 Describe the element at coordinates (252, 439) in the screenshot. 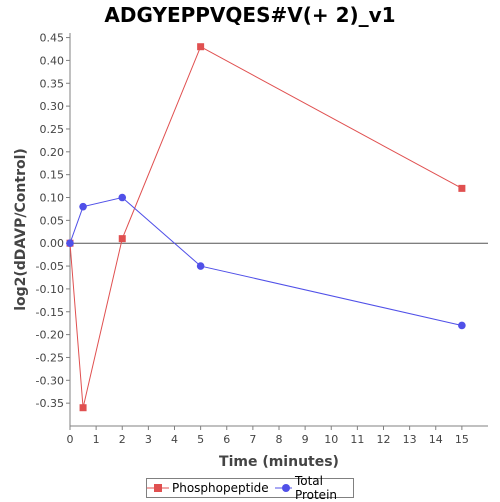

I see `x-tick-label: 7` at that location.